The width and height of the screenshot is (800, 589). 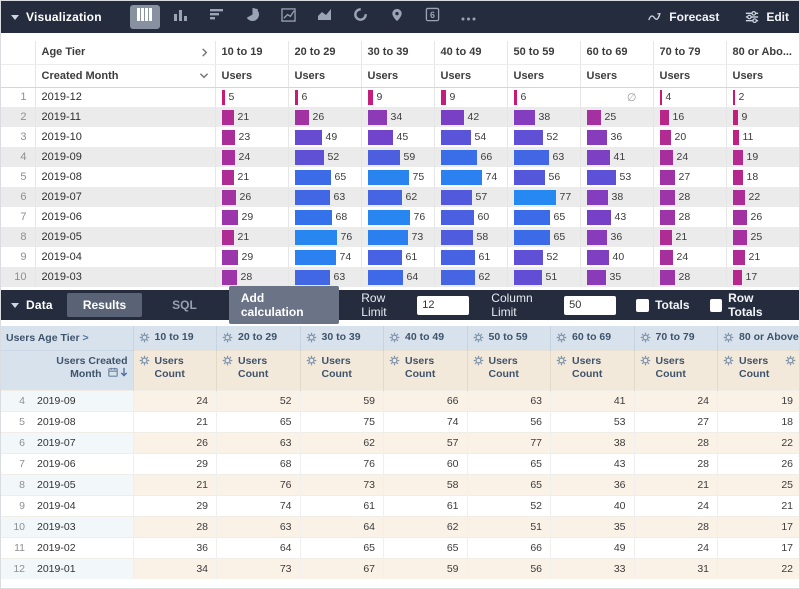 What do you see at coordinates (689, 257) in the screenshot?
I see `bar-cell: 24` at bounding box center [689, 257].